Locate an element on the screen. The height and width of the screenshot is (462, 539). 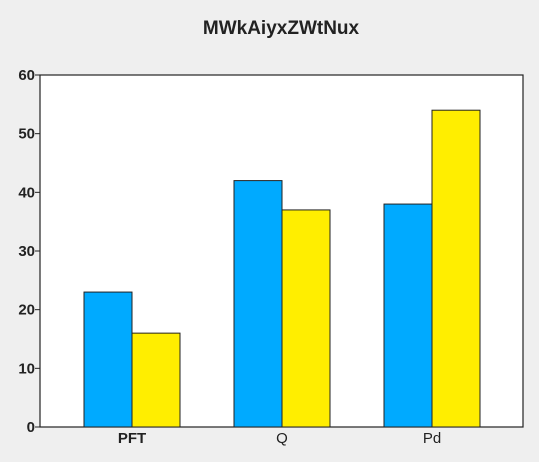
y-tick-label: 60 is located at coordinates (26, 75).